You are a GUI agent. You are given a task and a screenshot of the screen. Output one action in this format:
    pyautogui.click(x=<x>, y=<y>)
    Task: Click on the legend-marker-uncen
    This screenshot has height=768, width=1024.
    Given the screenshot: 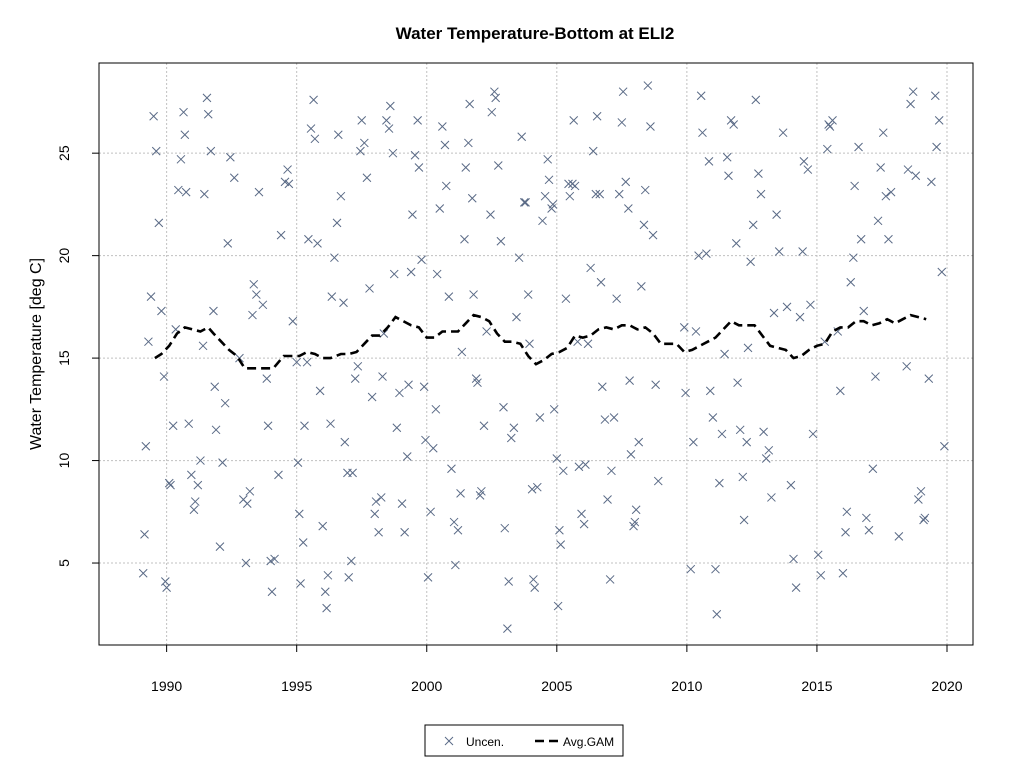 What is the action you would take?
    pyautogui.click(x=449, y=741)
    